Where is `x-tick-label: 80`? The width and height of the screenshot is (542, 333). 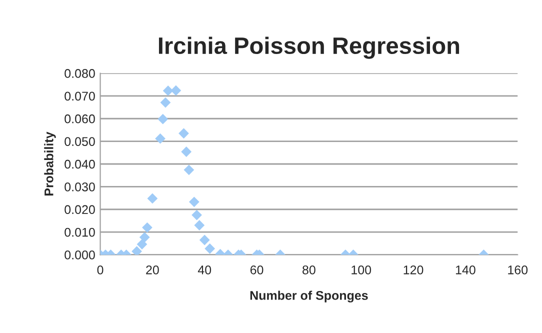 x-tick-label: 80 is located at coordinates (309, 269).